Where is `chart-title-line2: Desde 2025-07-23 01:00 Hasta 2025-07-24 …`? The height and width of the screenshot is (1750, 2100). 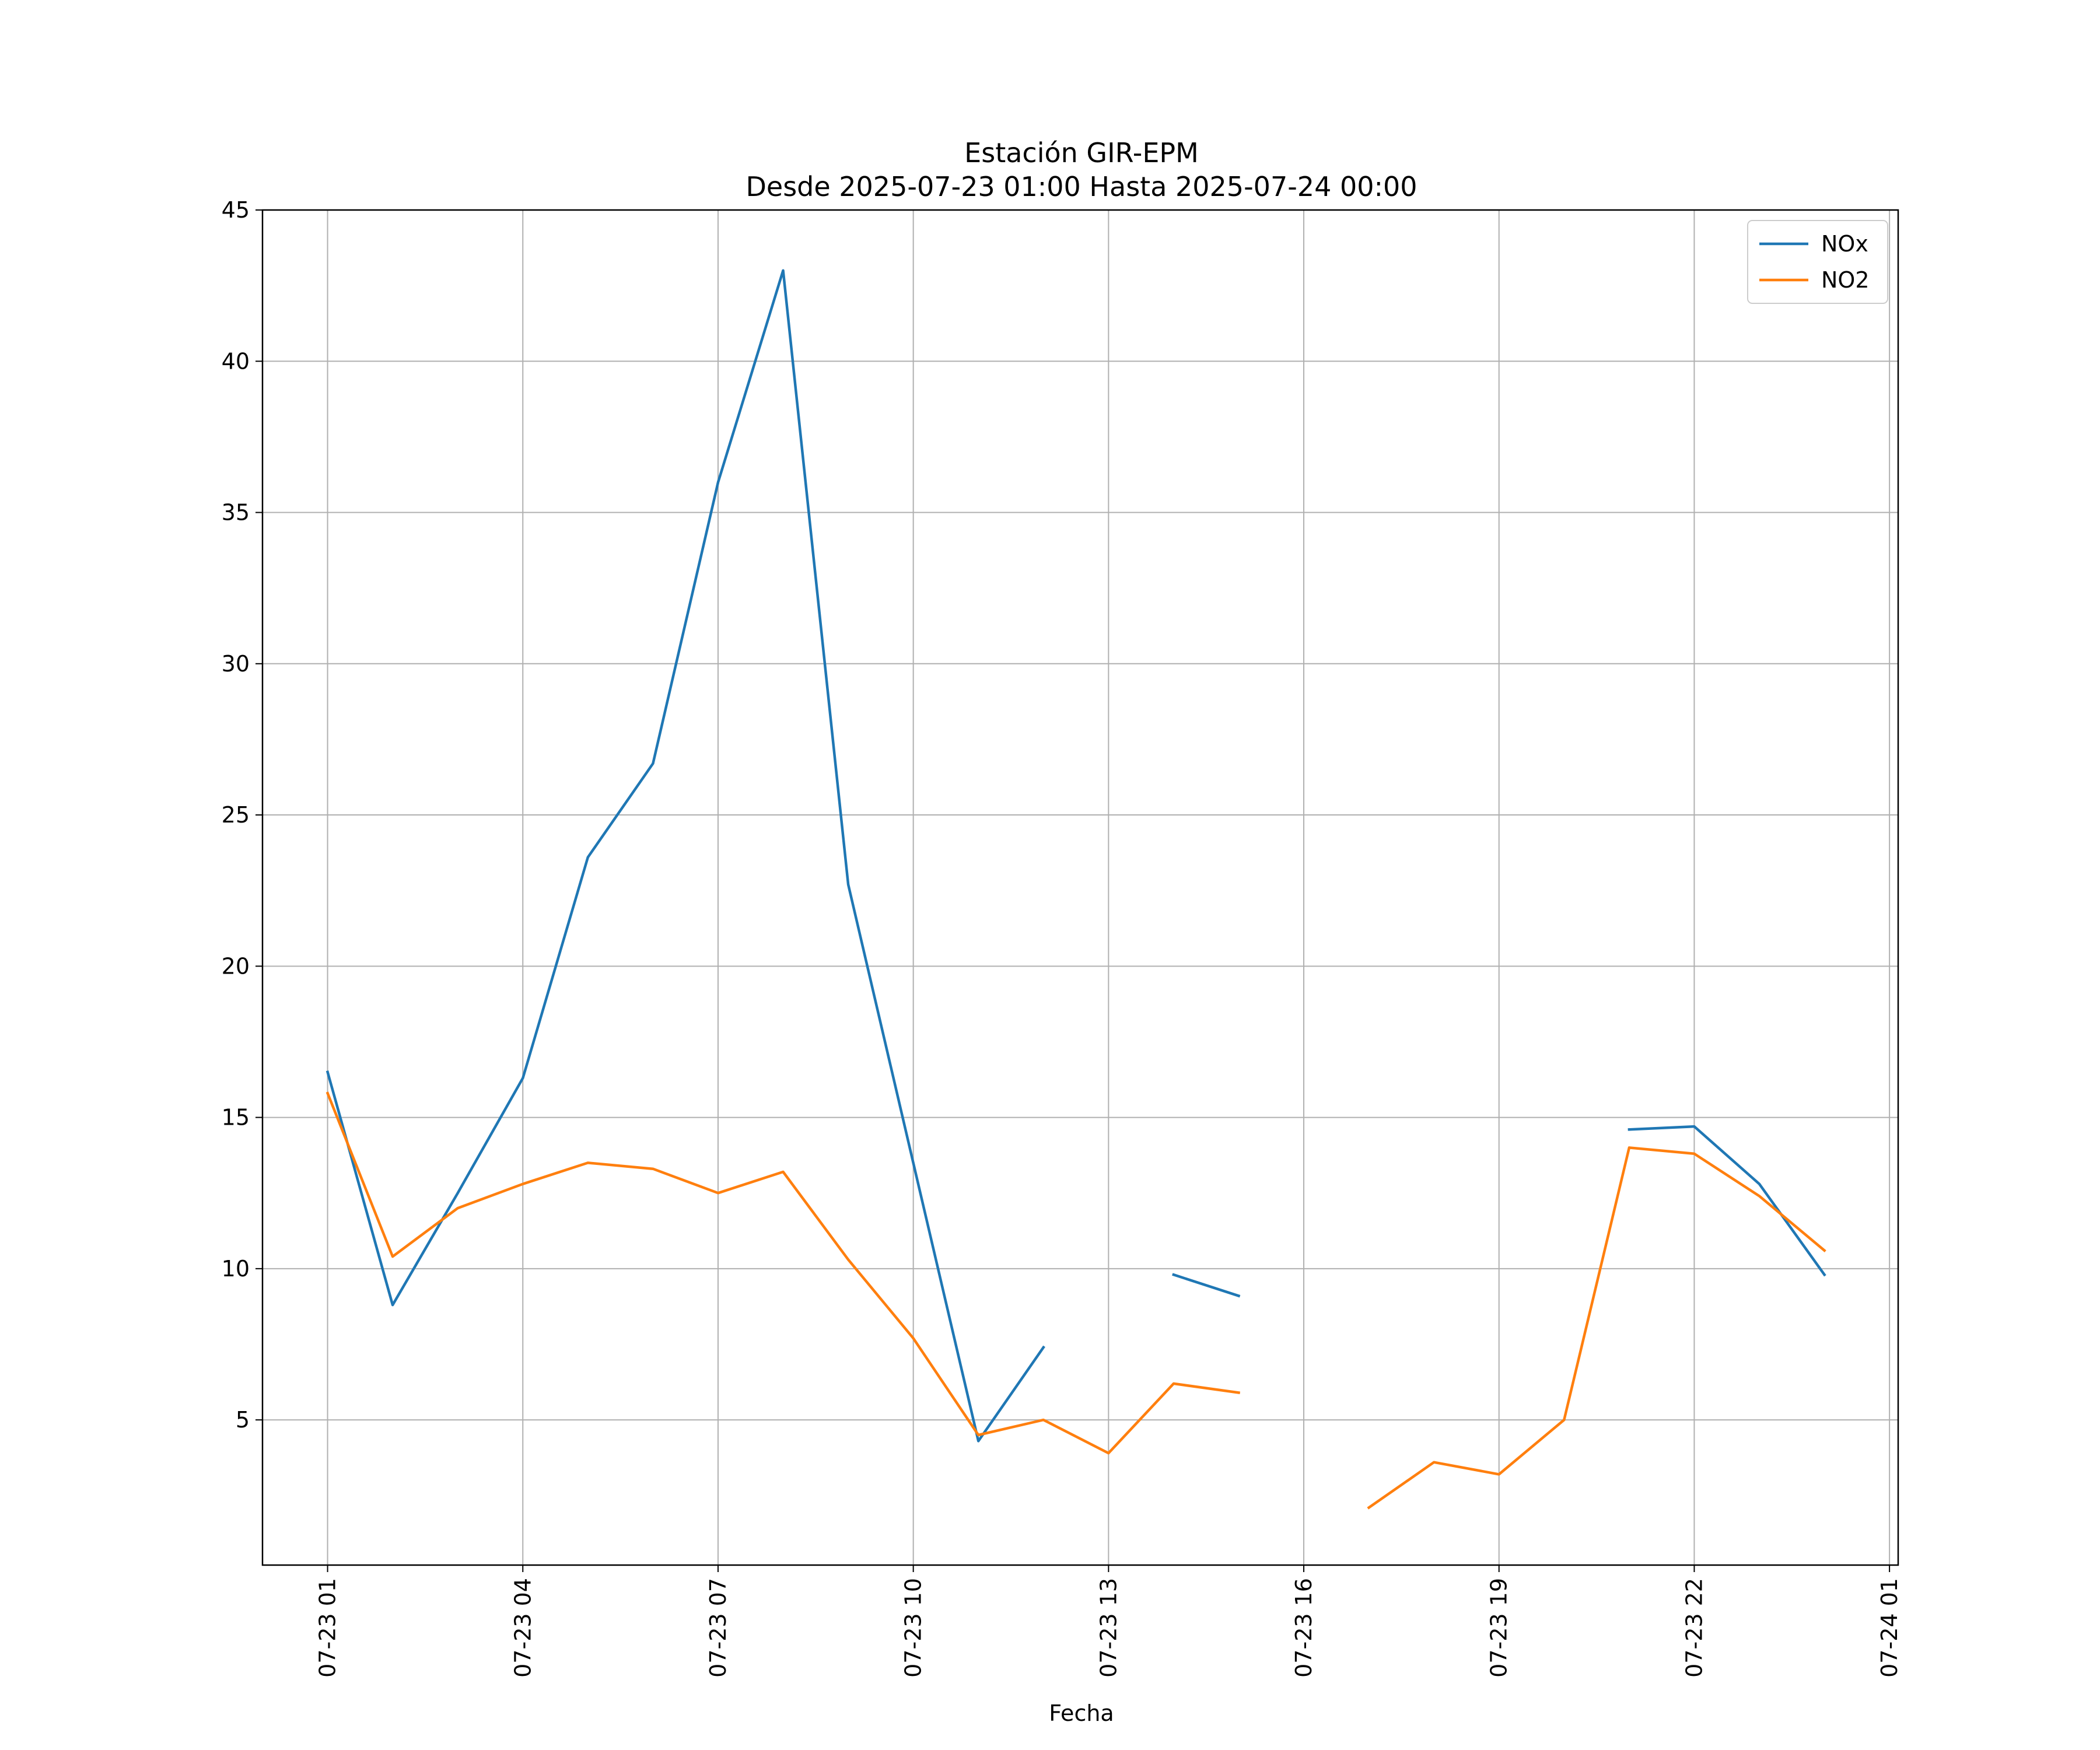 chart-title-line2: Desde 2025-07-23 01:00 Hasta 2025-07-24 … is located at coordinates (1081, 187).